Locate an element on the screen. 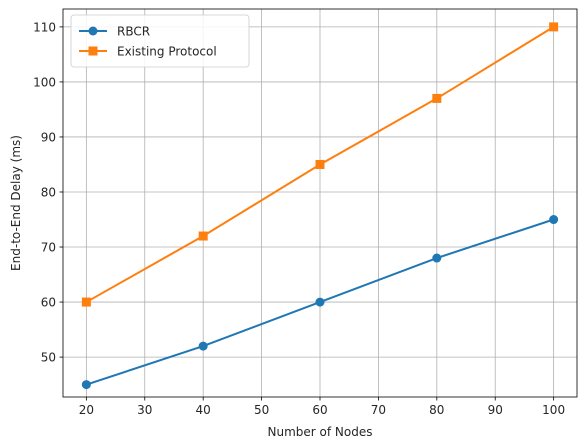  x-tick-label: 70 is located at coordinates (378, 410).